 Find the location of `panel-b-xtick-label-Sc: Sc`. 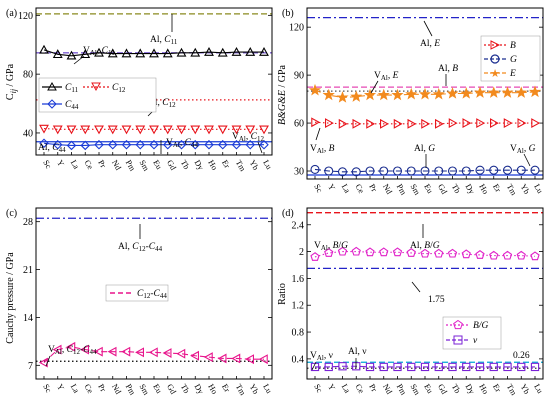

panel-b-xtick-label-Sc: Sc is located at coordinates (318, 189).